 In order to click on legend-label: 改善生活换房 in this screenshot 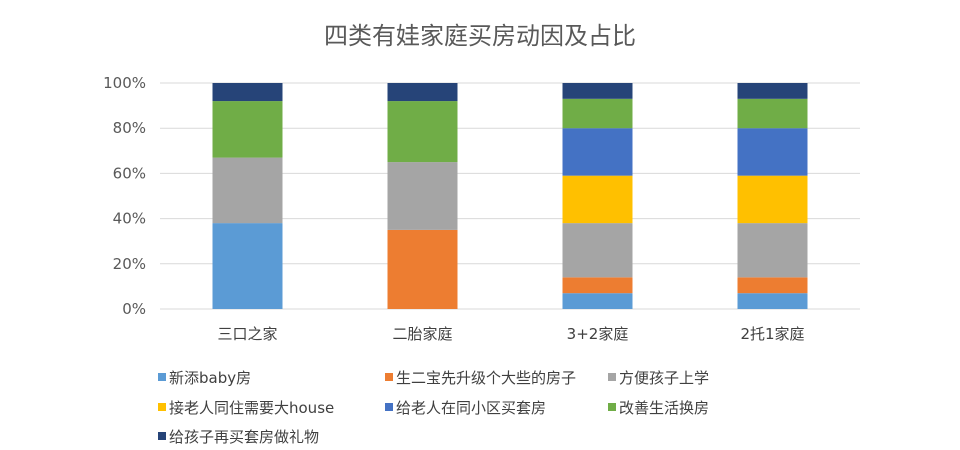, I will do `click(664, 408)`.